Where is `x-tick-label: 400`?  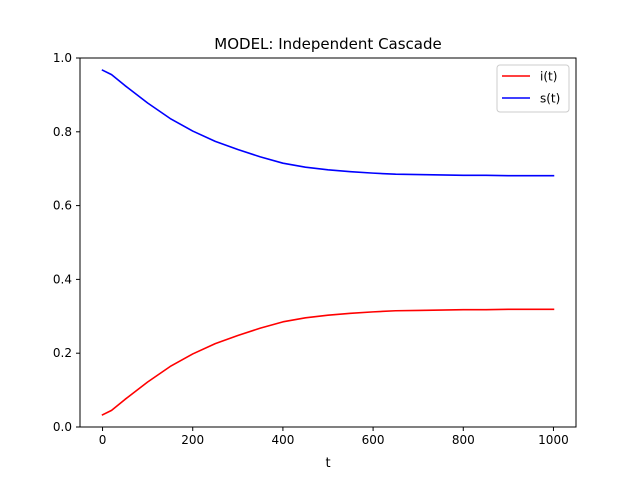
x-tick-label: 400 is located at coordinates (282, 440).